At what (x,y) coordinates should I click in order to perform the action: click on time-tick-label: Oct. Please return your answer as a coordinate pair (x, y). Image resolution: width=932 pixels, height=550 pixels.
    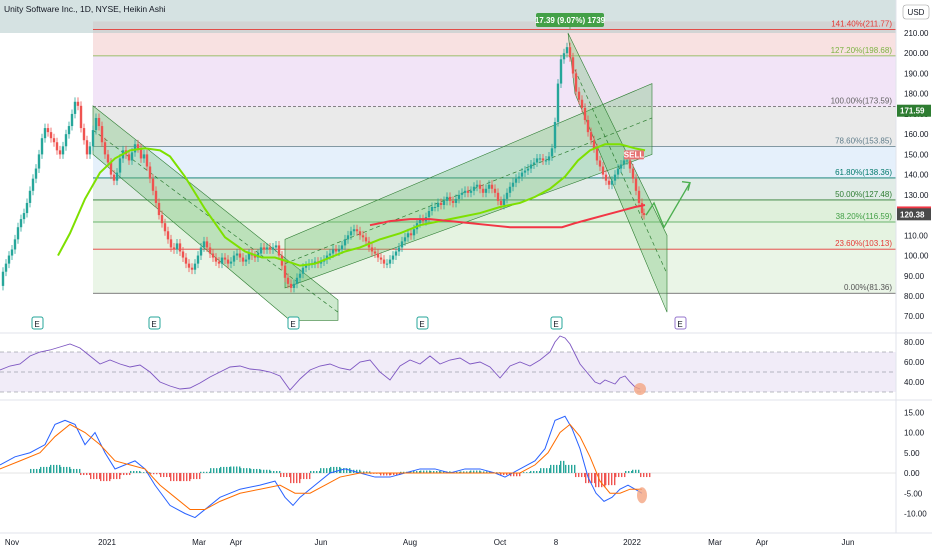
    Looking at the image, I should click on (500, 542).